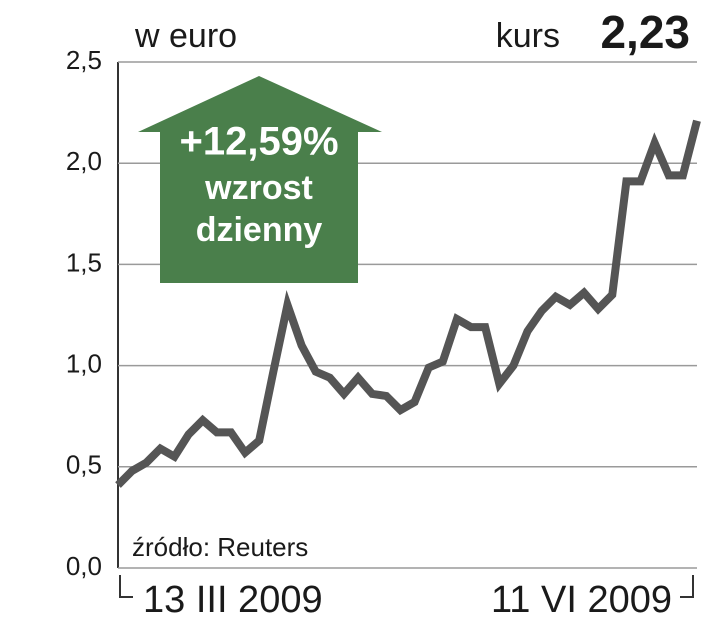 Image resolution: width=720 pixels, height=626 pixels. Describe the element at coordinates (185, 36) in the screenshot. I see `chart-title: w euro` at that location.